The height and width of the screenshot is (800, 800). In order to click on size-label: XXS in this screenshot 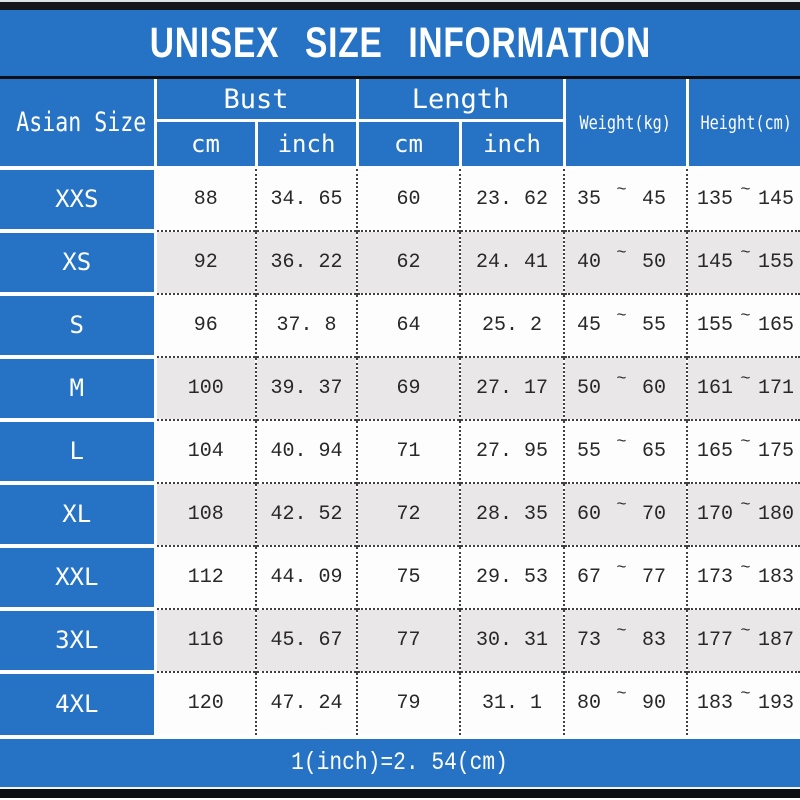, I will do `click(78, 198)`.